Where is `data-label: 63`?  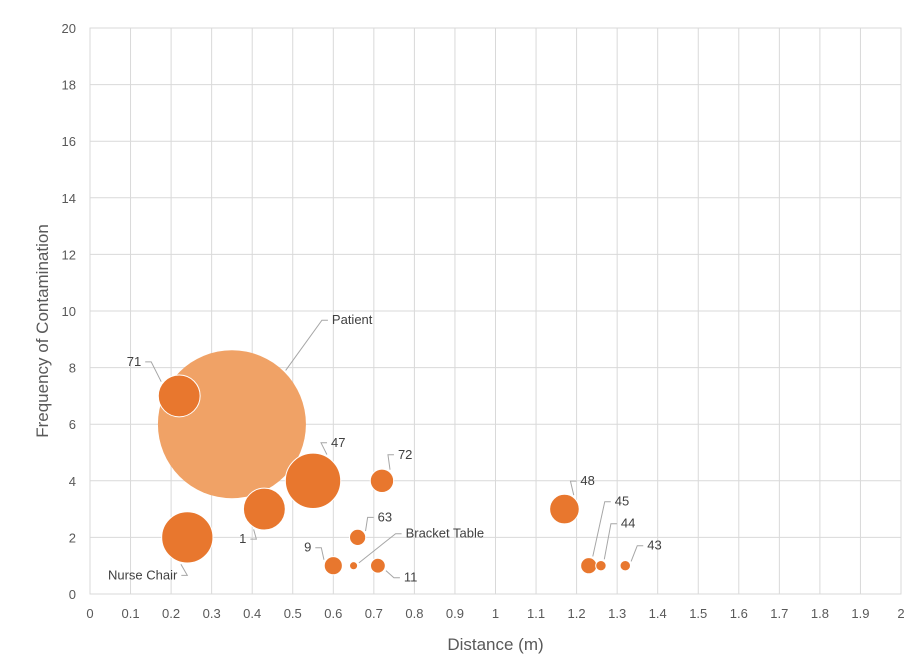 data-label: 63 is located at coordinates (385, 516).